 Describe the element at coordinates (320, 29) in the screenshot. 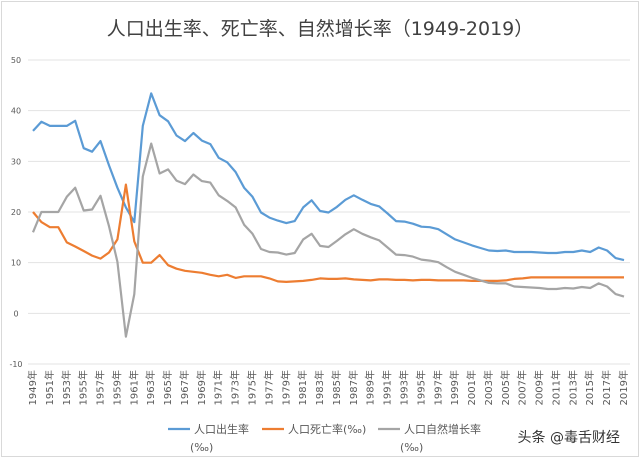

I see `chart-title: 人口出生率、死亡率、自然增长率（1949-2019）` at that location.